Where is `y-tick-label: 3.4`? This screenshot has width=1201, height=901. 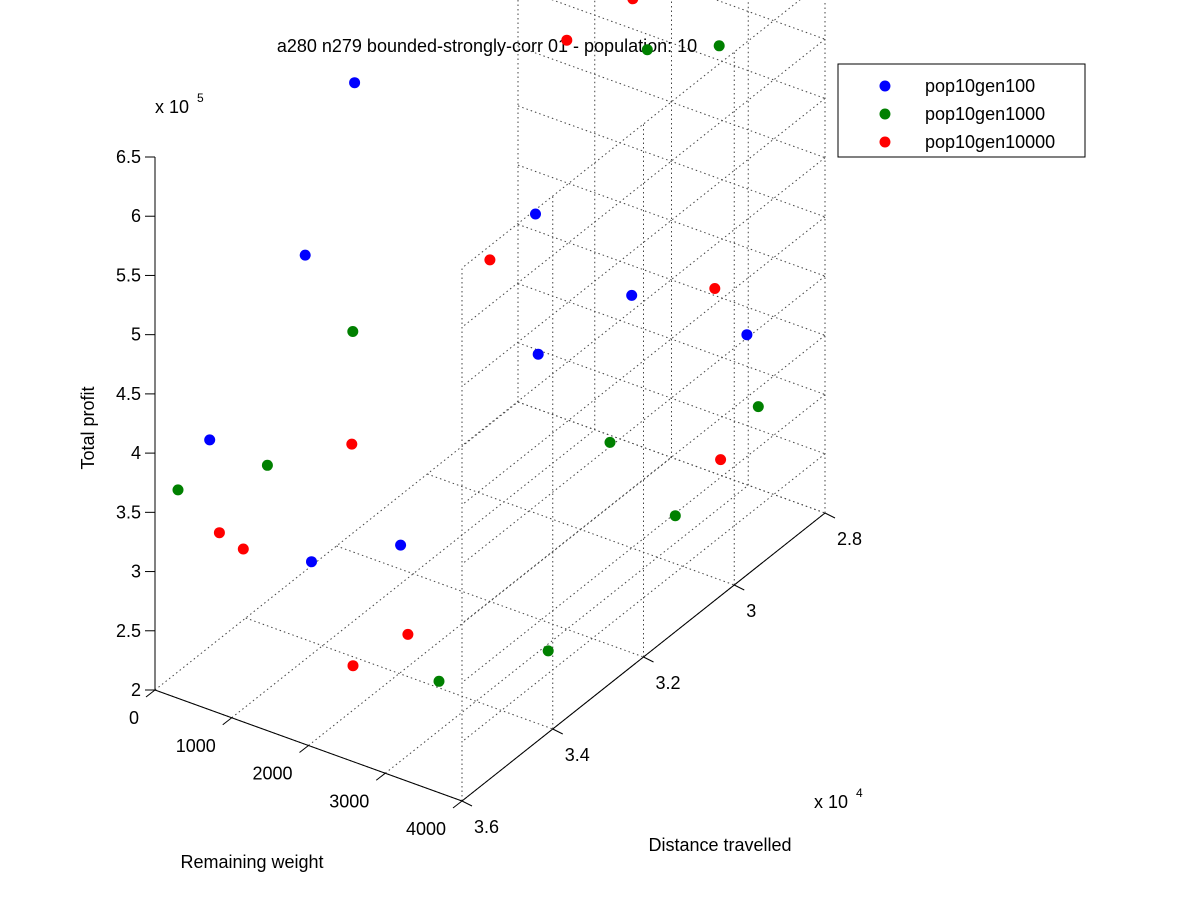
y-tick-label: 3.4 is located at coordinates (577, 755).